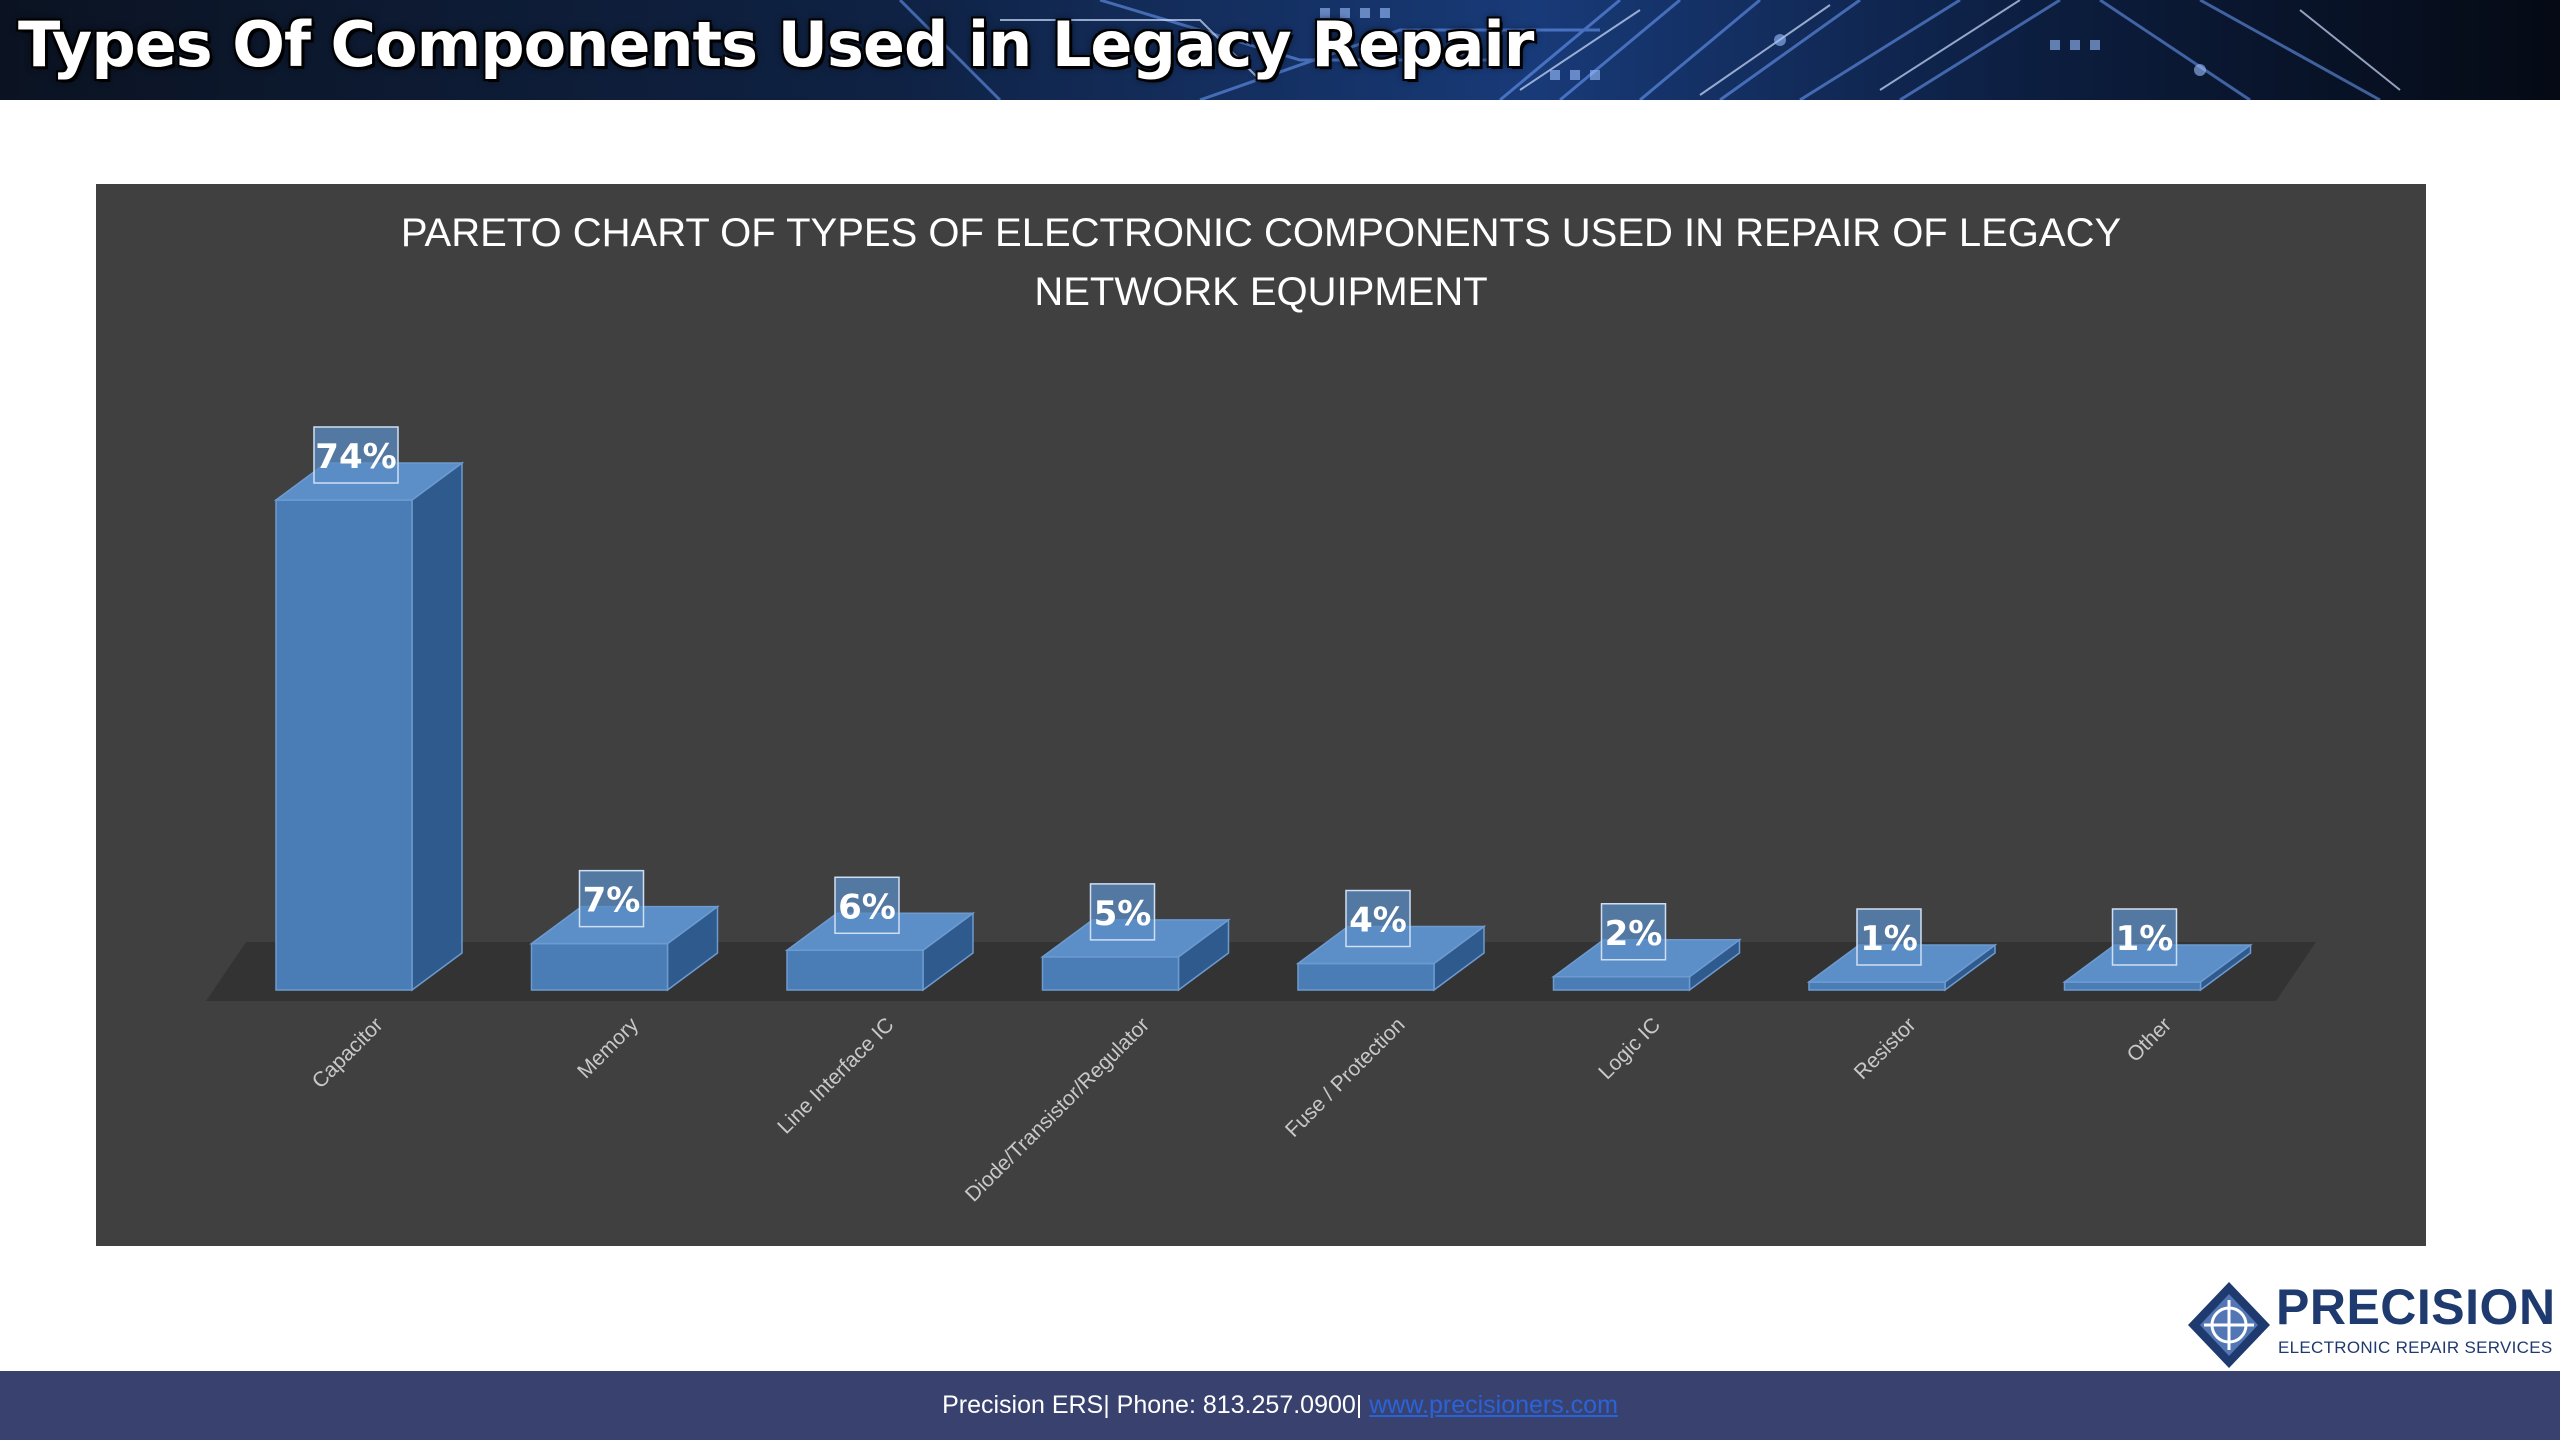  What do you see at coordinates (1260, 292) in the screenshot?
I see `chart-title-line-2: NETWORK EQUIPMENT` at bounding box center [1260, 292].